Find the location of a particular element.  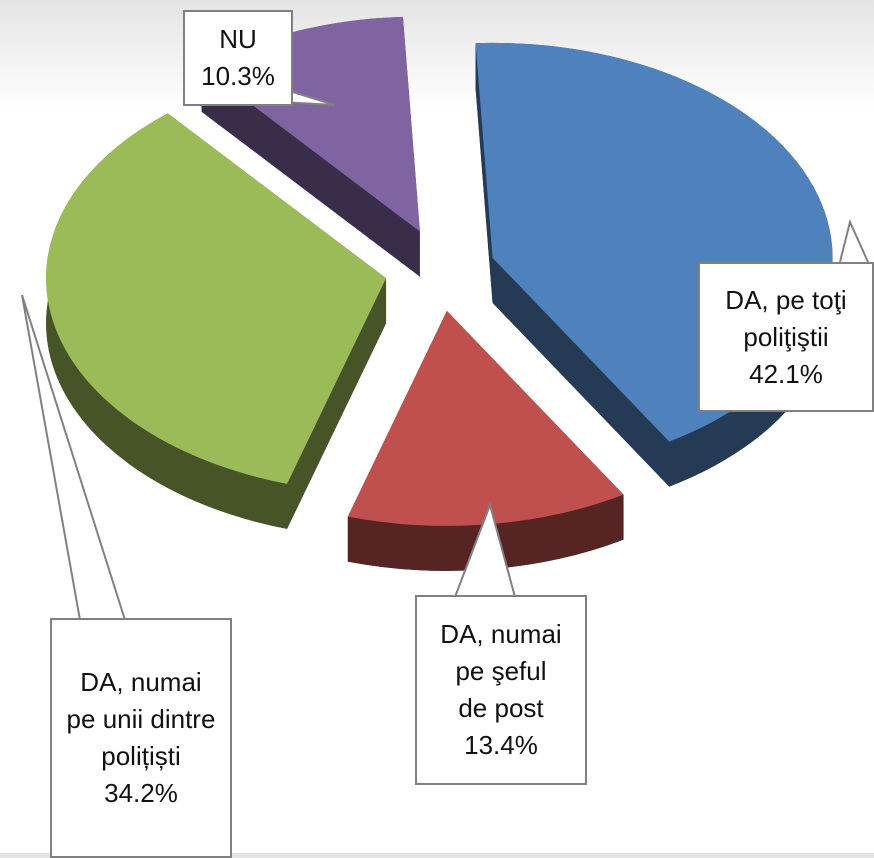

value-label: 34.2% is located at coordinates (141, 793).